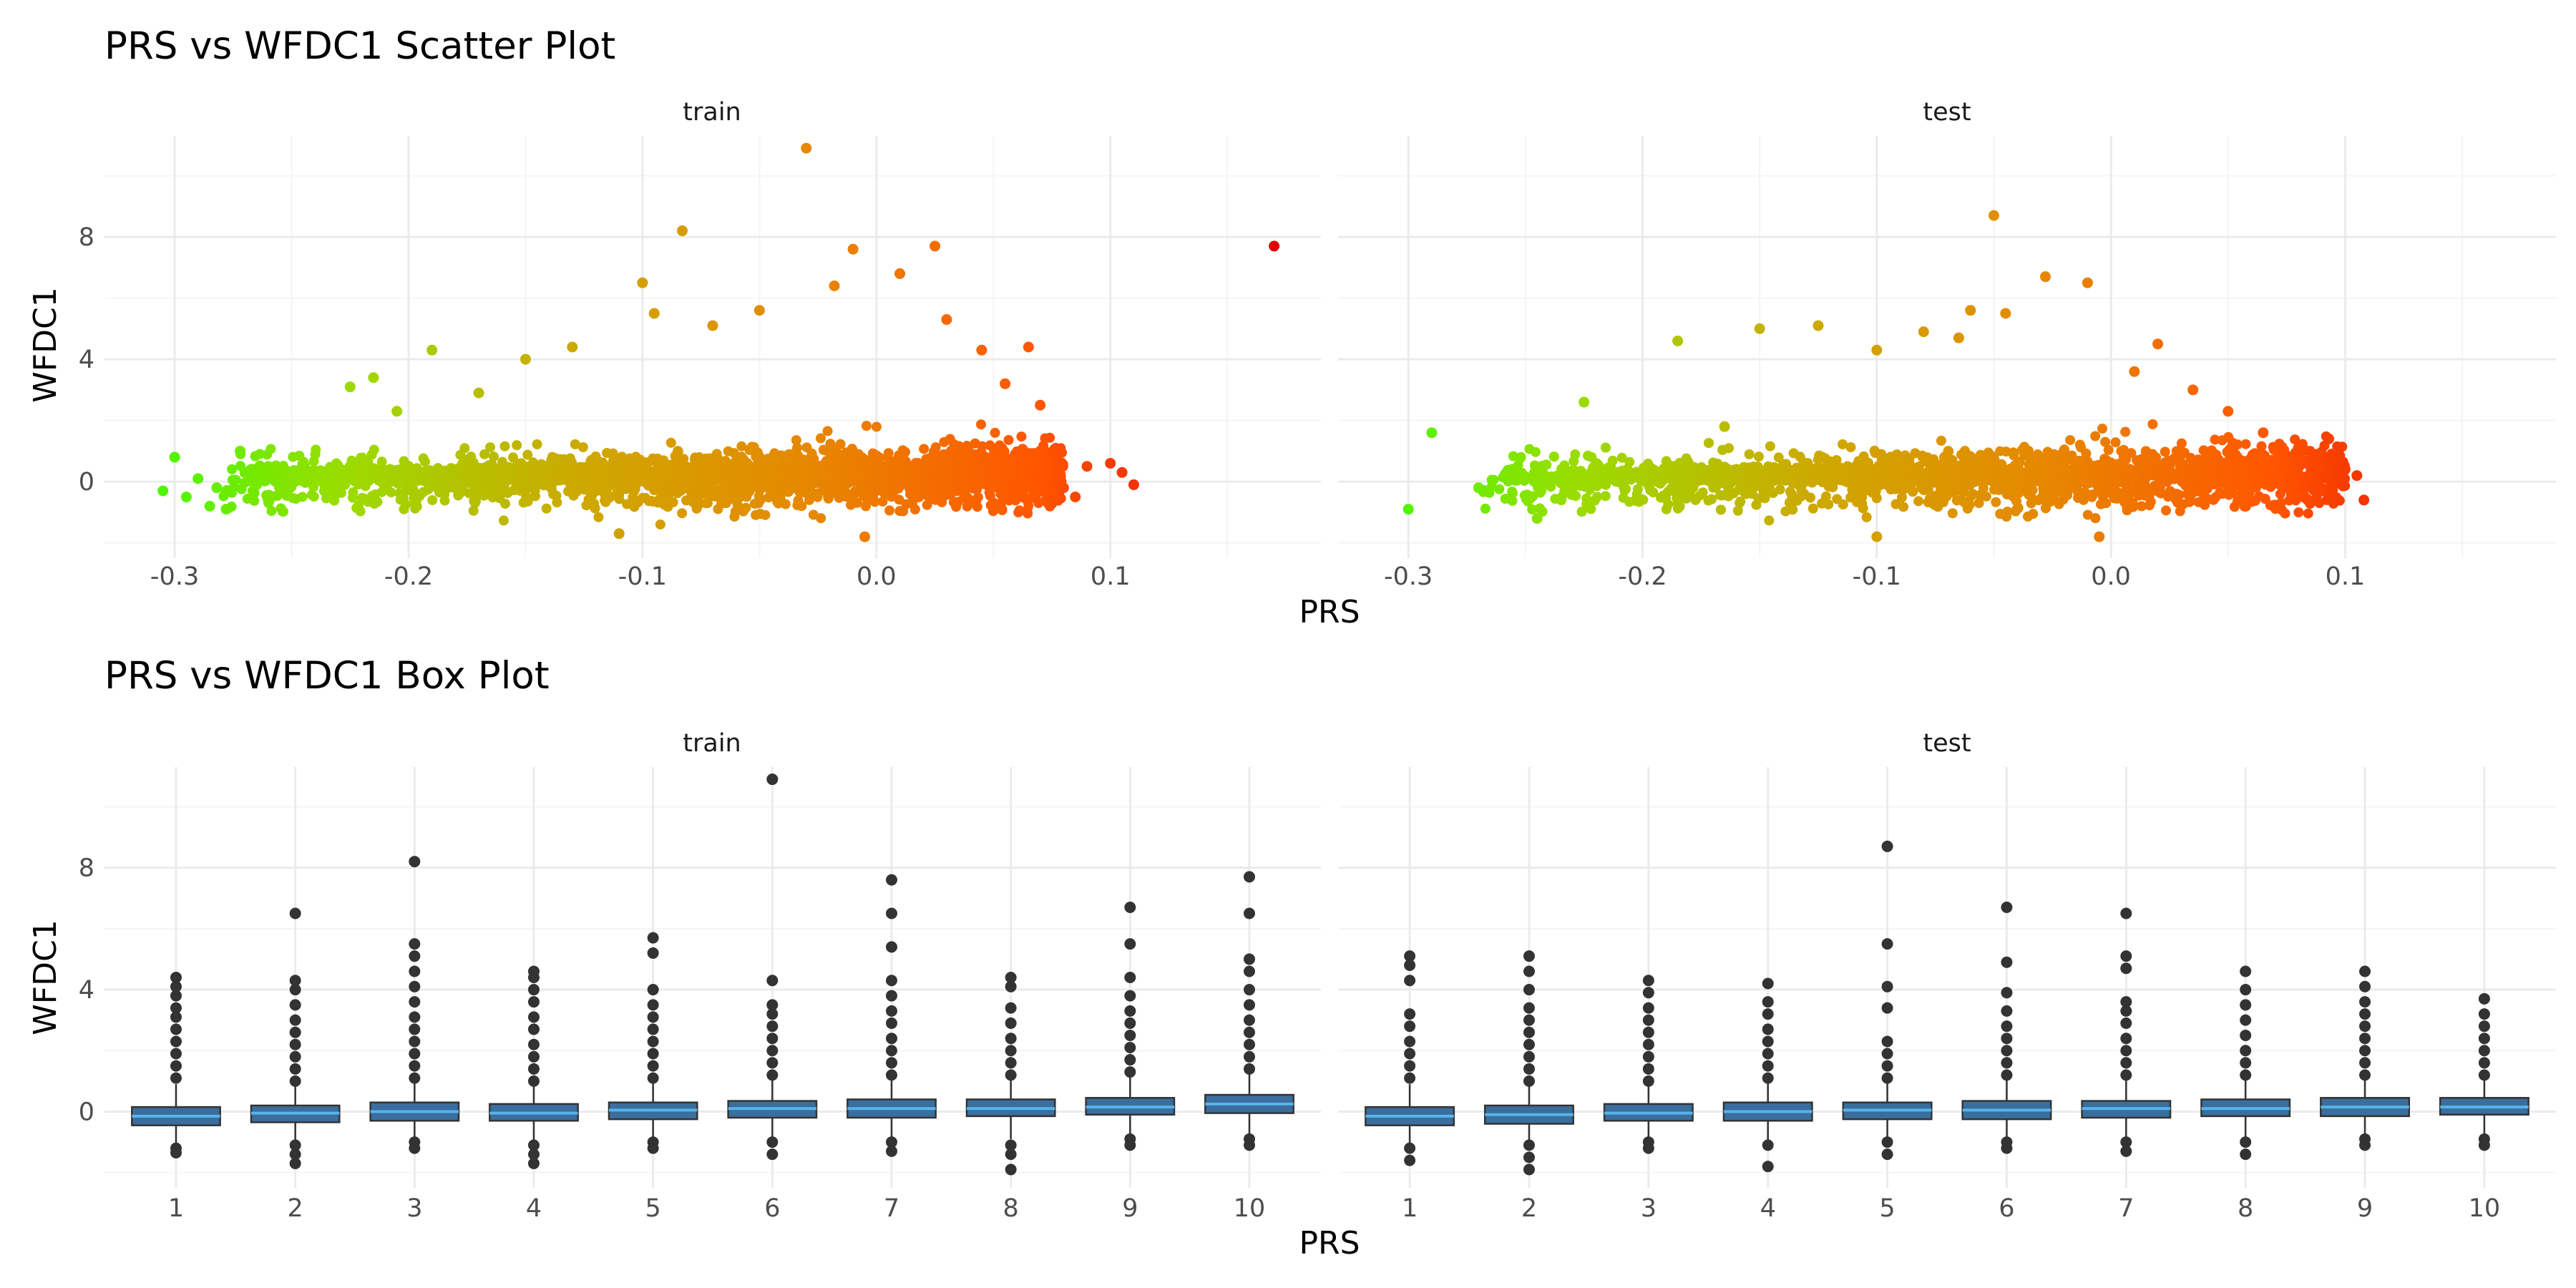 Image resolution: width=2576 pixels, height=1288 pixels. What do you see at coordinates (877, 576) in the screenshot?
I see `scatter-x-tick-0.0: 0.0` at bounding box center [877, 576].